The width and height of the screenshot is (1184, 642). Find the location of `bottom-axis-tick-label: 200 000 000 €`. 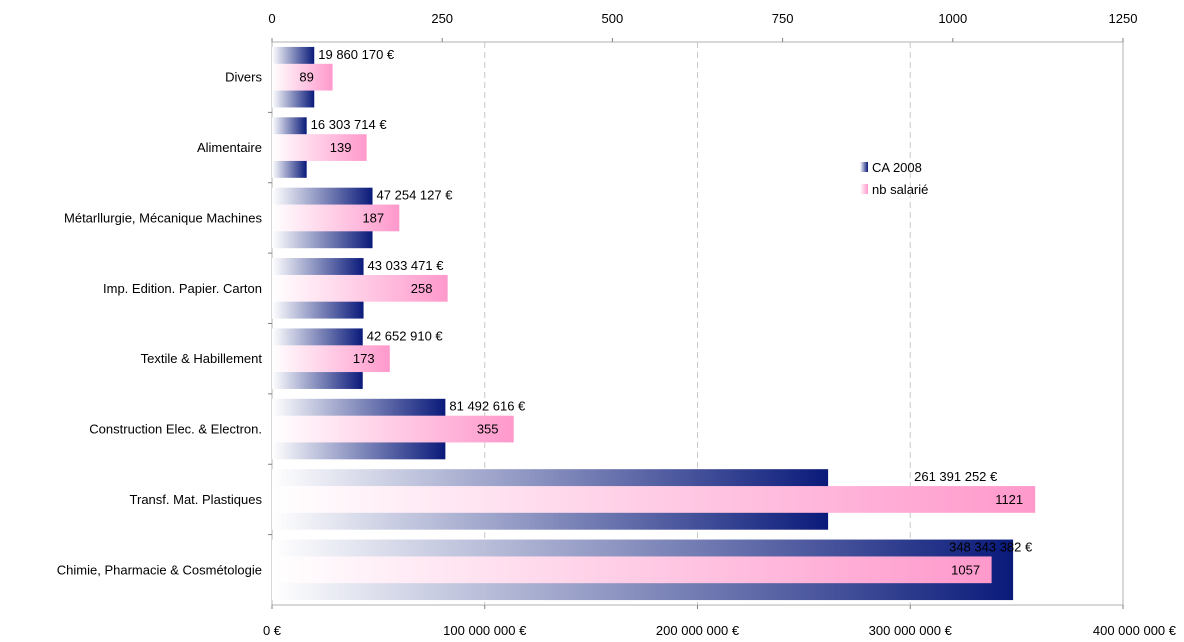

bottom-axis-tick-label: 200 000 000 € is located at coordinates (698, 630).